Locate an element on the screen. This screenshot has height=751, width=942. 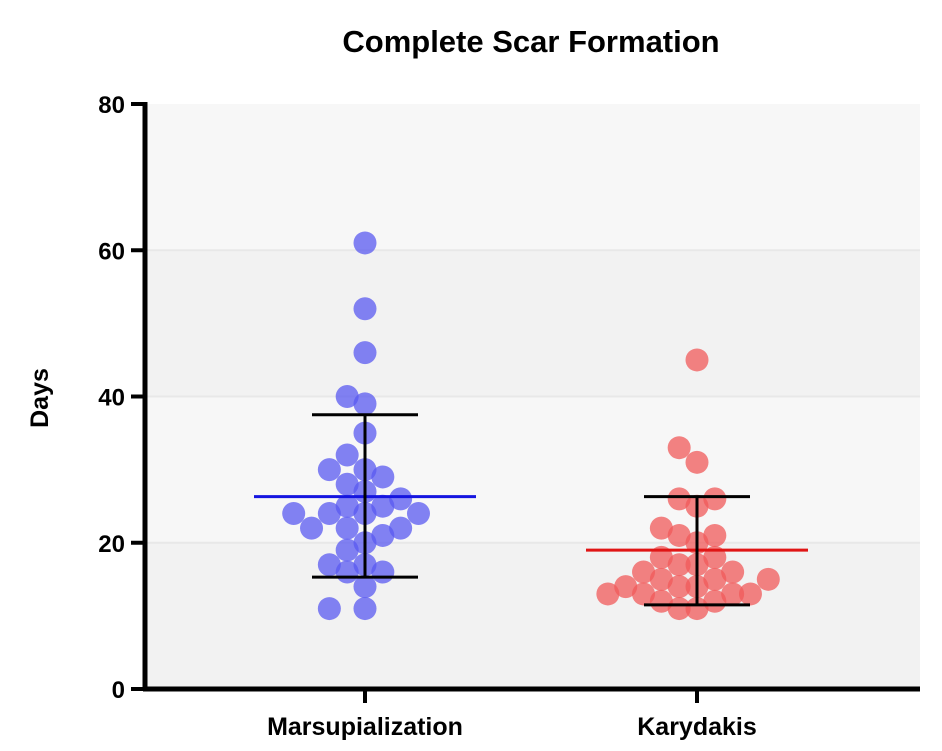
y-tick-label: 60 is located at coordinates (111, 251).